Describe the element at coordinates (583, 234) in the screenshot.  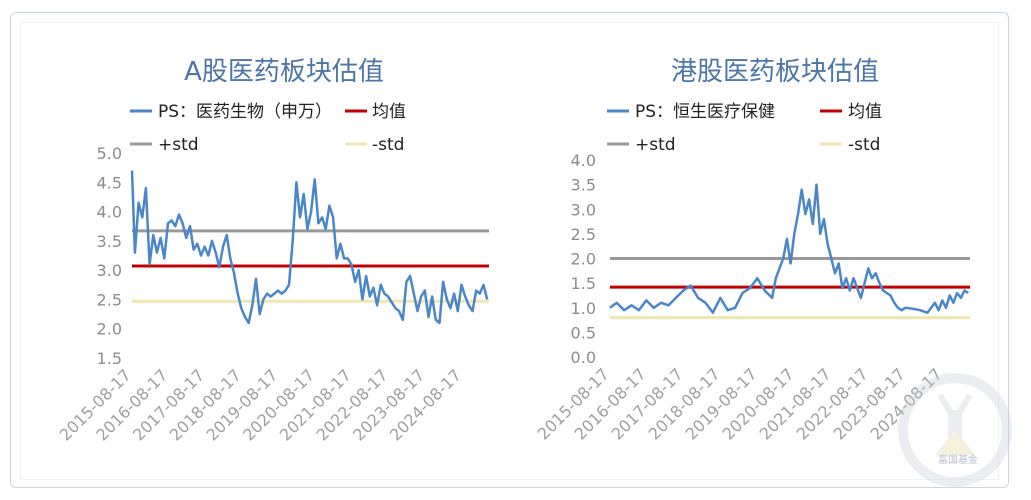
I see `chart2-ytick-label: 2.5` at that location.